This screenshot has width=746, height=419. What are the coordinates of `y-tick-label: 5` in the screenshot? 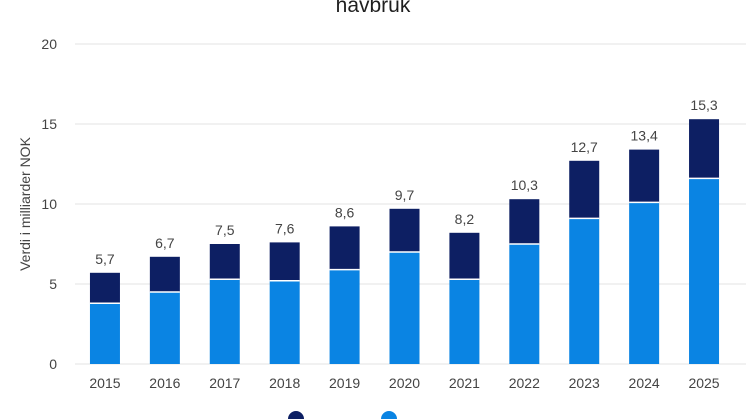 It's located at (53, 284).